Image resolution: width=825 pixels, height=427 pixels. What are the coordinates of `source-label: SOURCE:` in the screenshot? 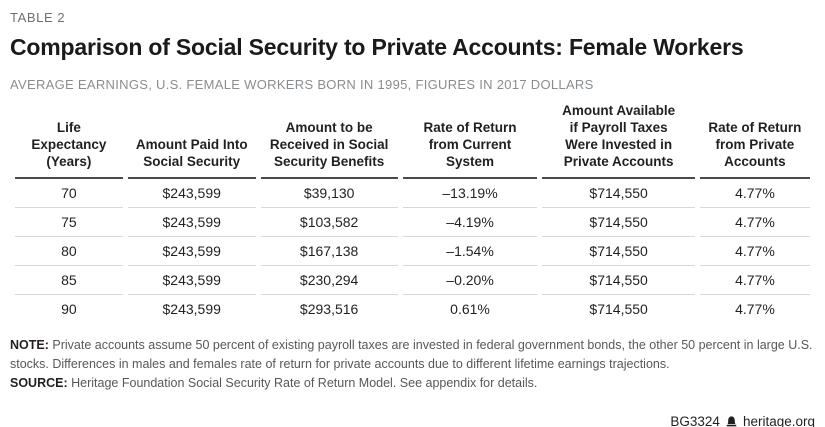 It's located at (39, 382).